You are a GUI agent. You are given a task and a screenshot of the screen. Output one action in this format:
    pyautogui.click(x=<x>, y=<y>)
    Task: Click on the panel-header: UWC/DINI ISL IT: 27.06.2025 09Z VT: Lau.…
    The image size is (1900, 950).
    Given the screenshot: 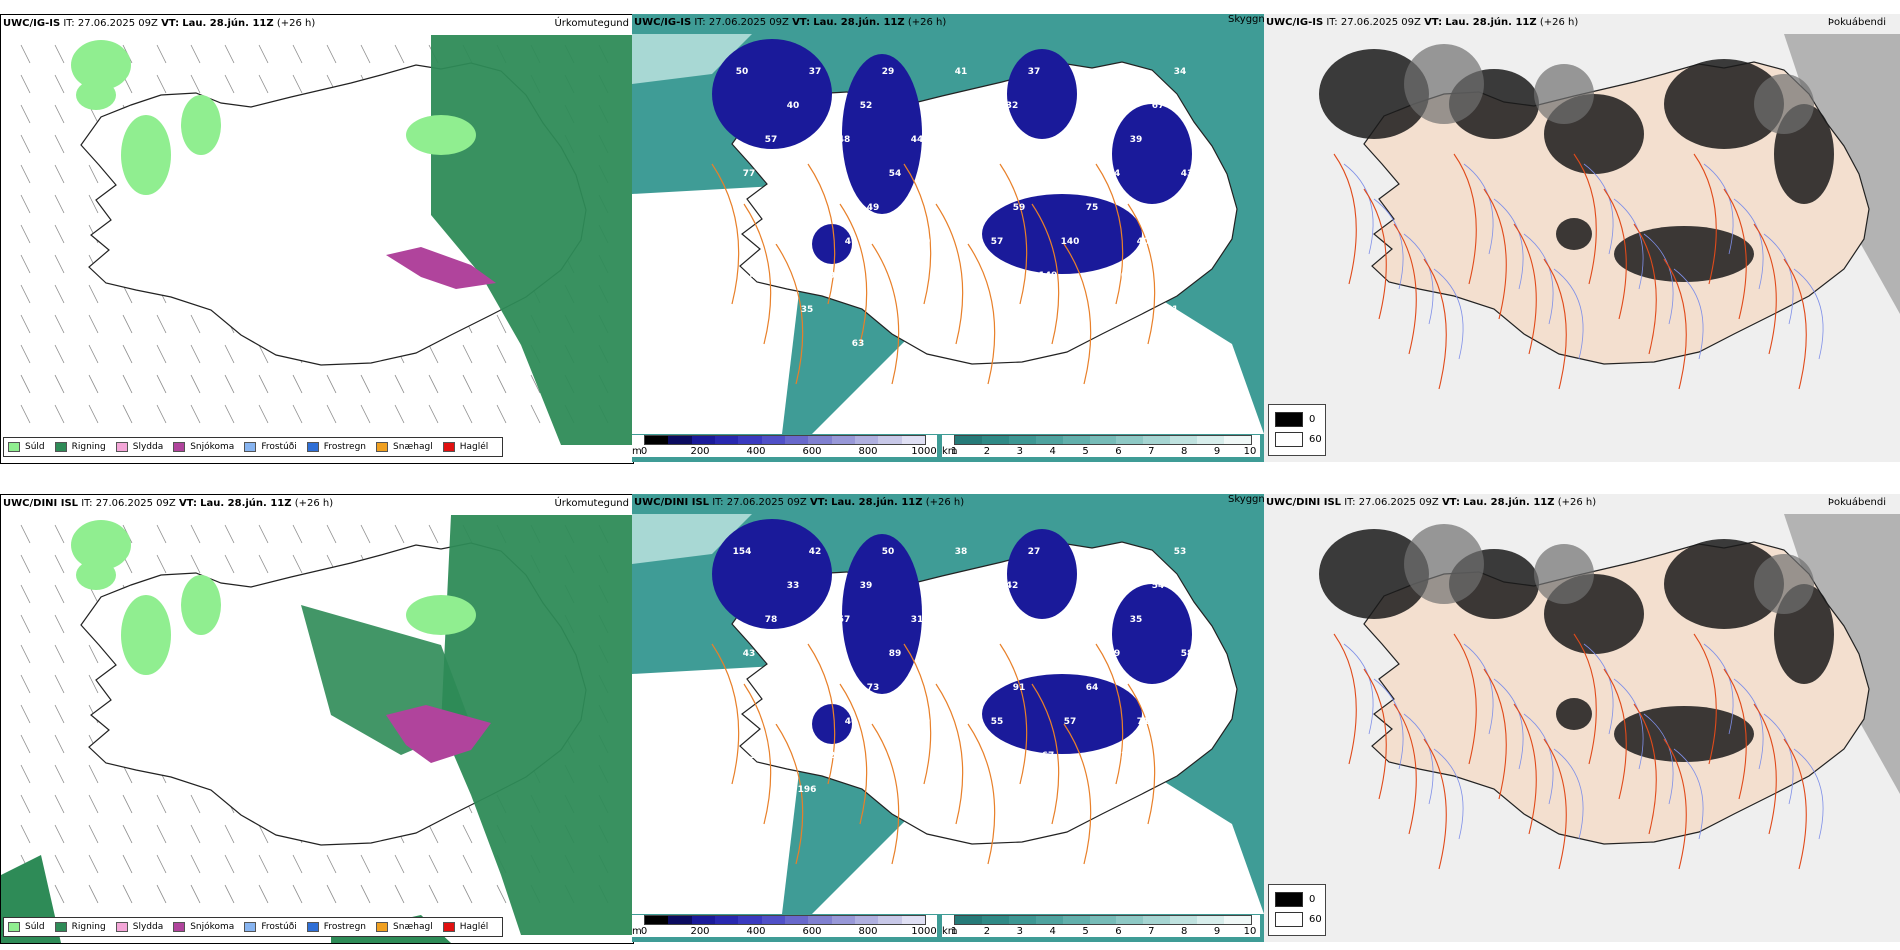 What is the action you would take?
    pyautogui.click(x=947, y=504)
    